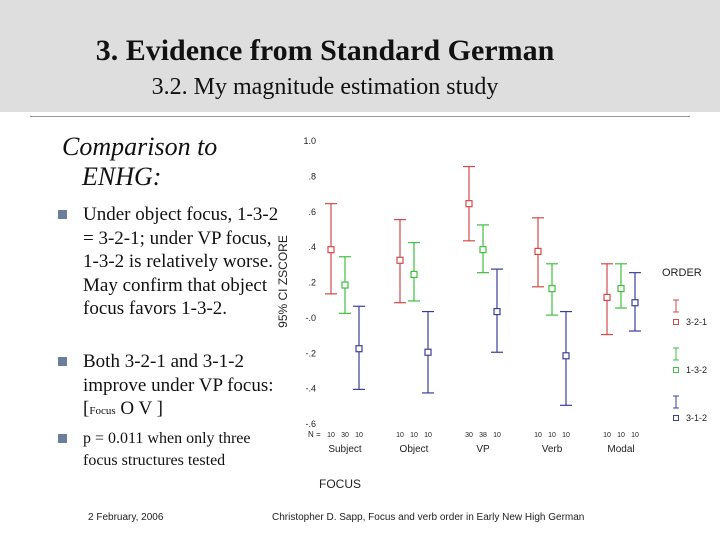 The height and width of the screenshot is (540, 720). I want to click on y-tick-label: -.6, so click(310, 424).